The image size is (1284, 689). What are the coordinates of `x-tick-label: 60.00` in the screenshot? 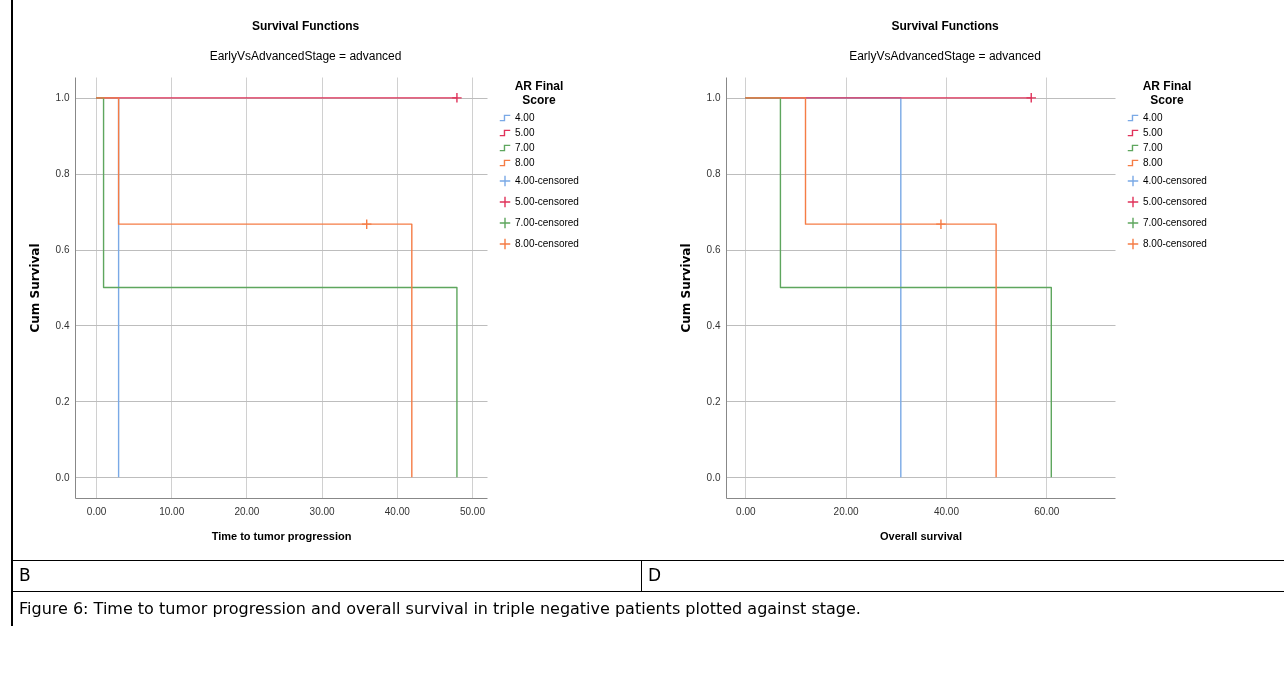 It's located at (1047, 511).